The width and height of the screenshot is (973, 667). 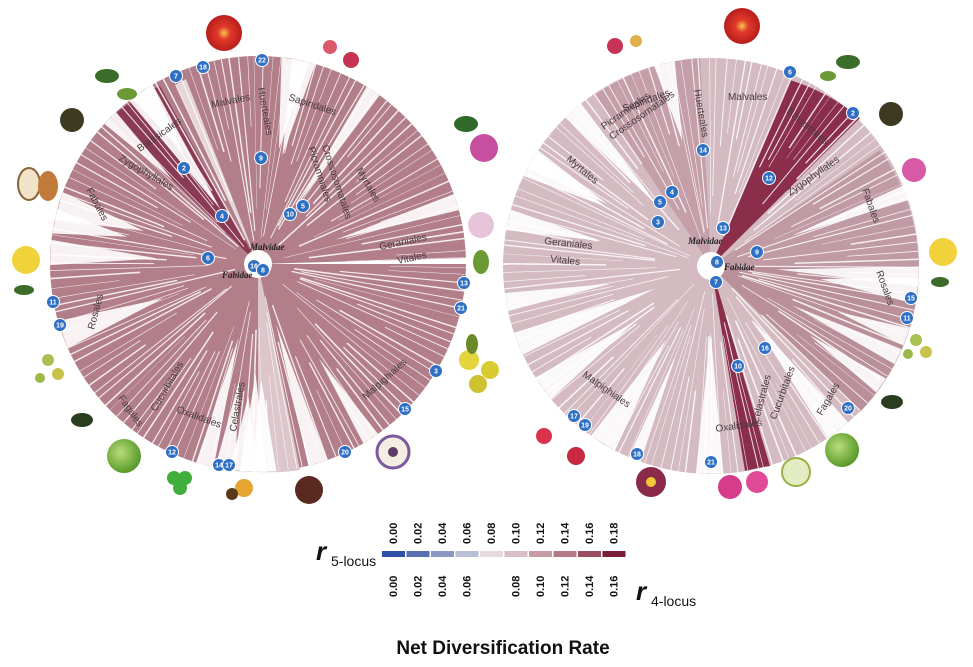 I want to click on node-badge: 11, so click(x=53, y=302).